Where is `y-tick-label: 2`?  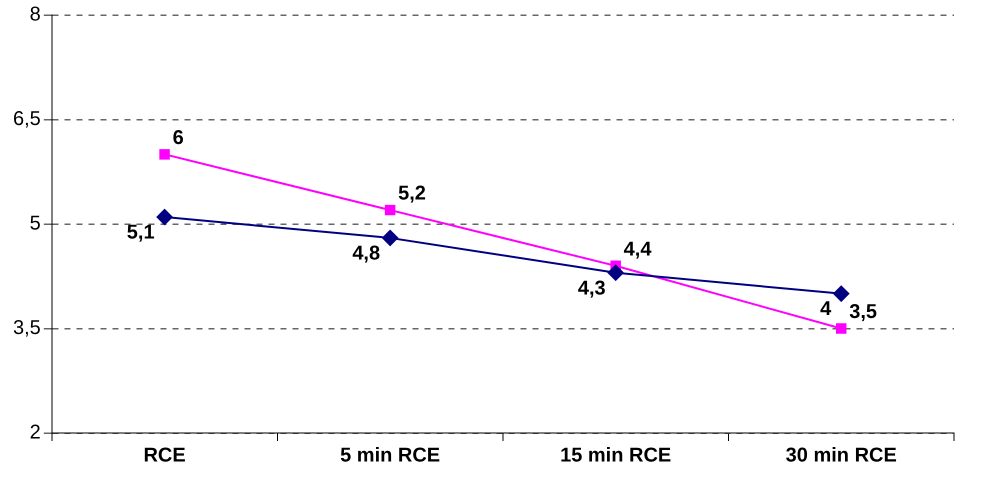 y-tick-label: 2 is located at coordinates (35, 433).